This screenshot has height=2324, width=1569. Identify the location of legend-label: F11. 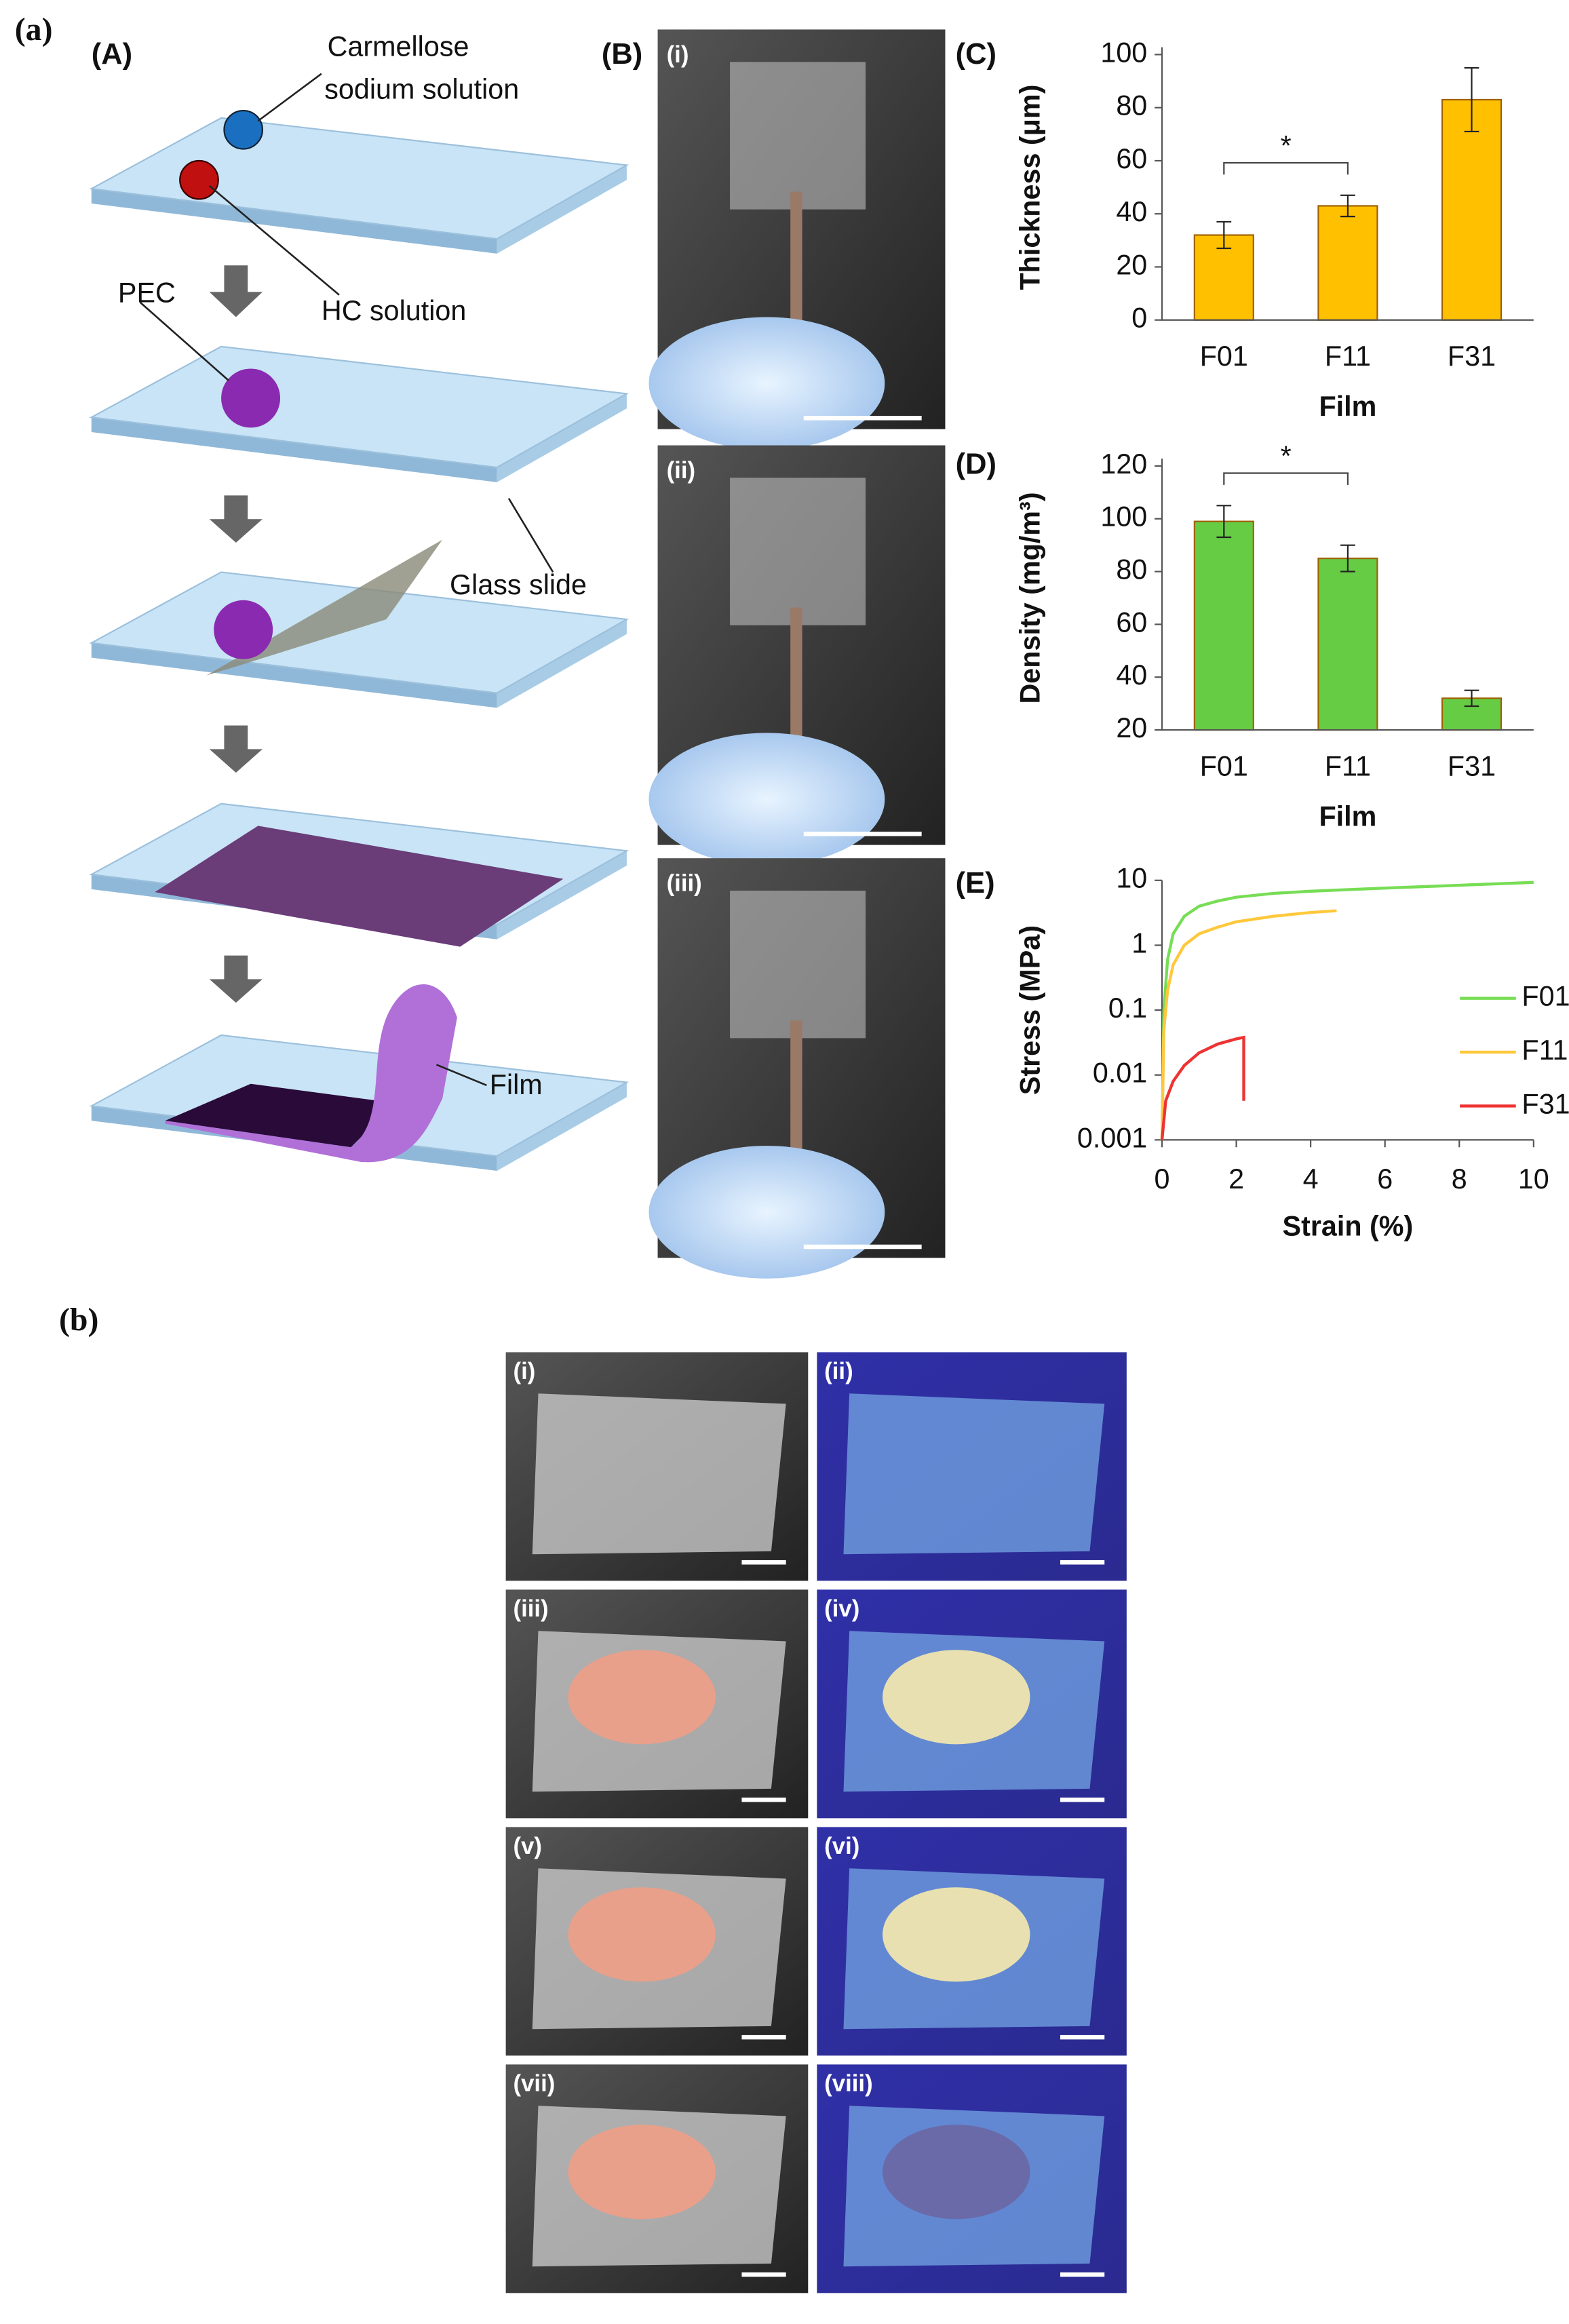
(1545, 1050).